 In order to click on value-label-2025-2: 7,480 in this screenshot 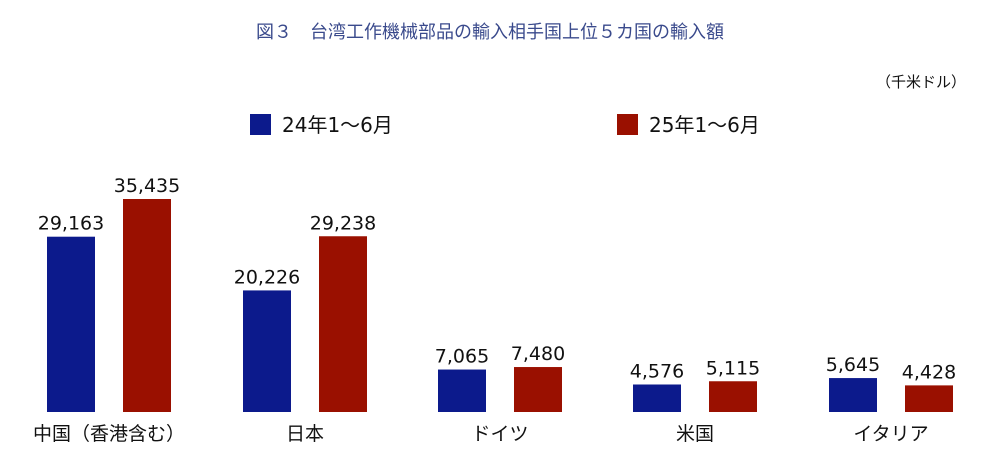, I will do `click(538, 354)`.